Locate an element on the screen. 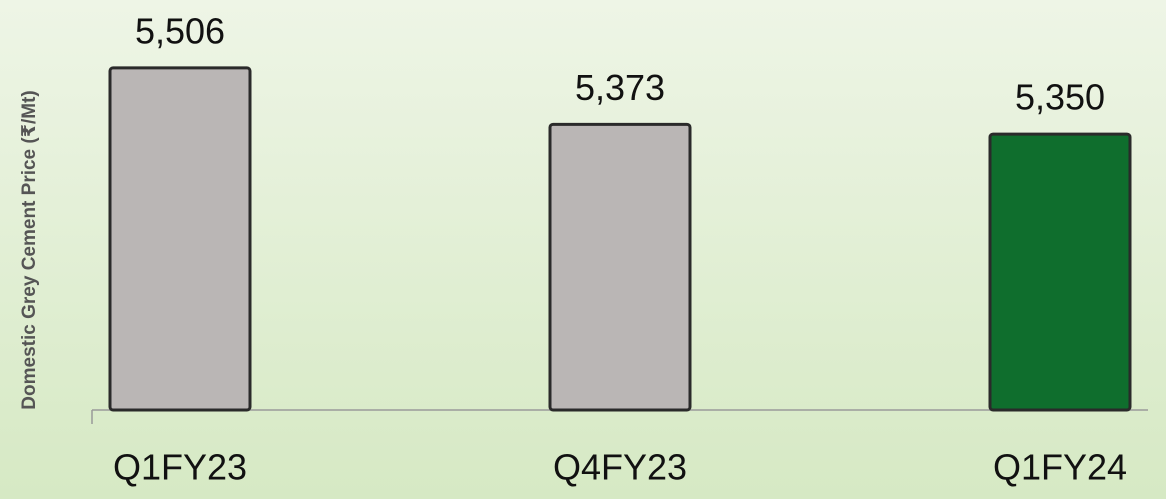 The height and width of the screenshot is (499, 1166). value-label: 5,506 is located at coordinates (180, 30).